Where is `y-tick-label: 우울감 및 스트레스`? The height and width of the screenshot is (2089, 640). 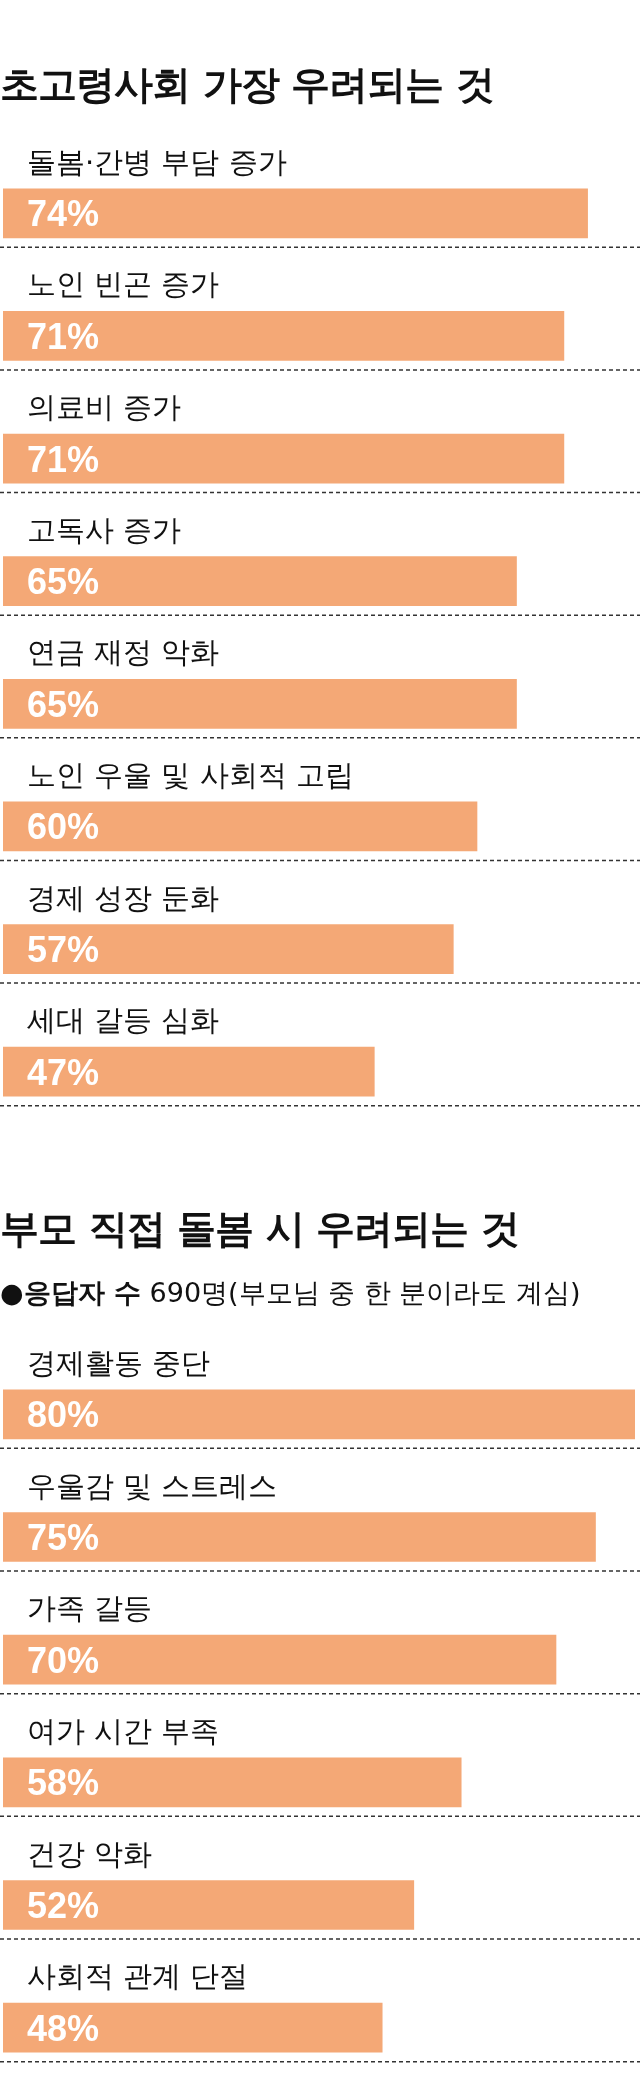
y-tick-label: 우울감 및 스트레스 is located at coordinates (152, 1485).